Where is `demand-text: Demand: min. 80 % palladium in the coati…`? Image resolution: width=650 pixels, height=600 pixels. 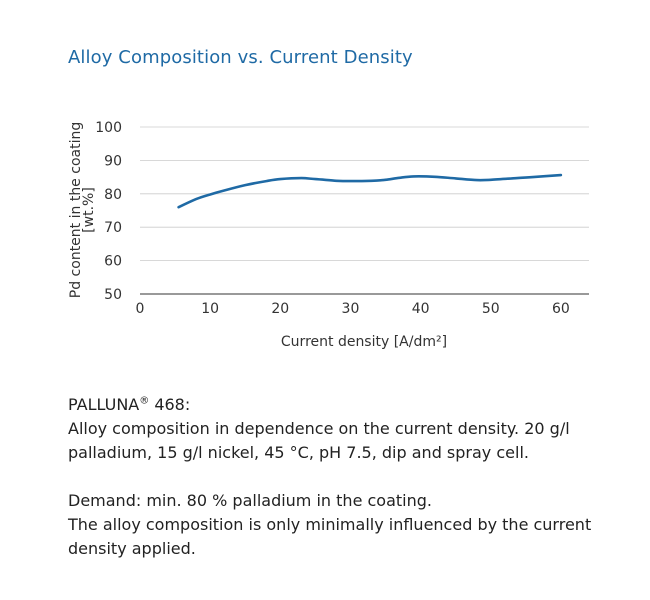 demand-text: Demand: min. 80 % palladium in the coati… is located at coordinates (250, 500).